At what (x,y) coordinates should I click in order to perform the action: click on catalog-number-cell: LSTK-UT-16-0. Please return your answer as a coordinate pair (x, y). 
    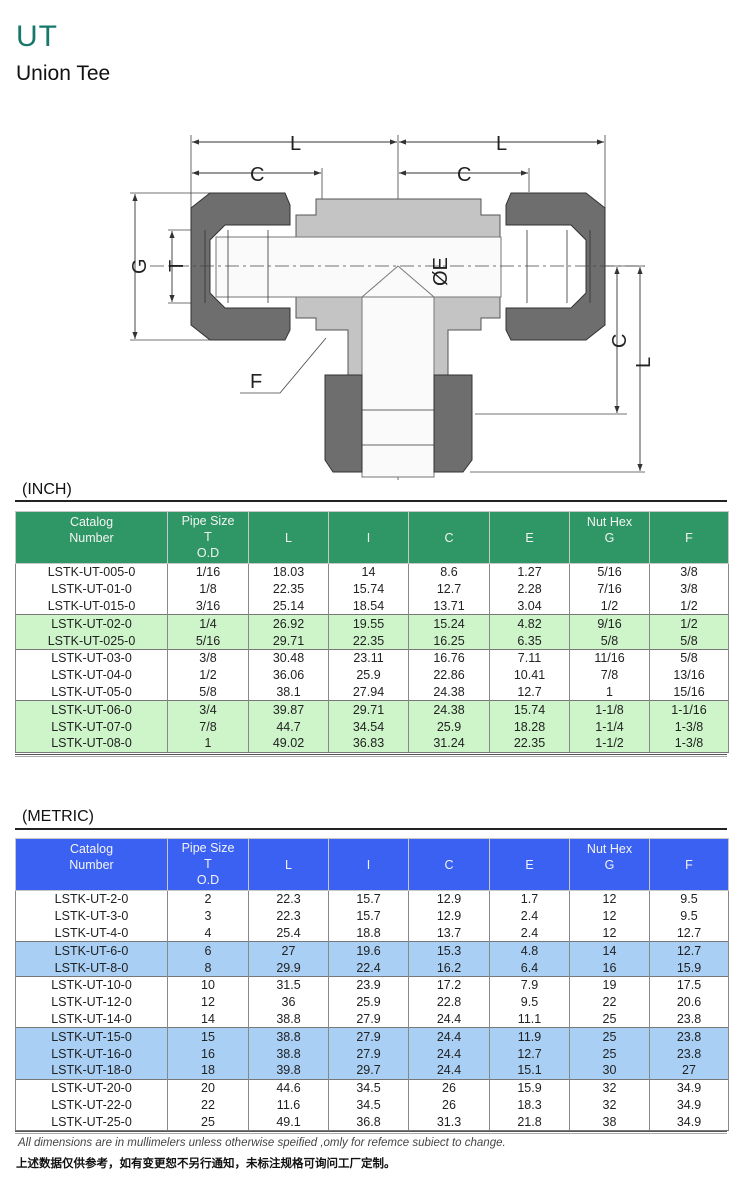
    Looking at the image, I should click on (91, 1053).